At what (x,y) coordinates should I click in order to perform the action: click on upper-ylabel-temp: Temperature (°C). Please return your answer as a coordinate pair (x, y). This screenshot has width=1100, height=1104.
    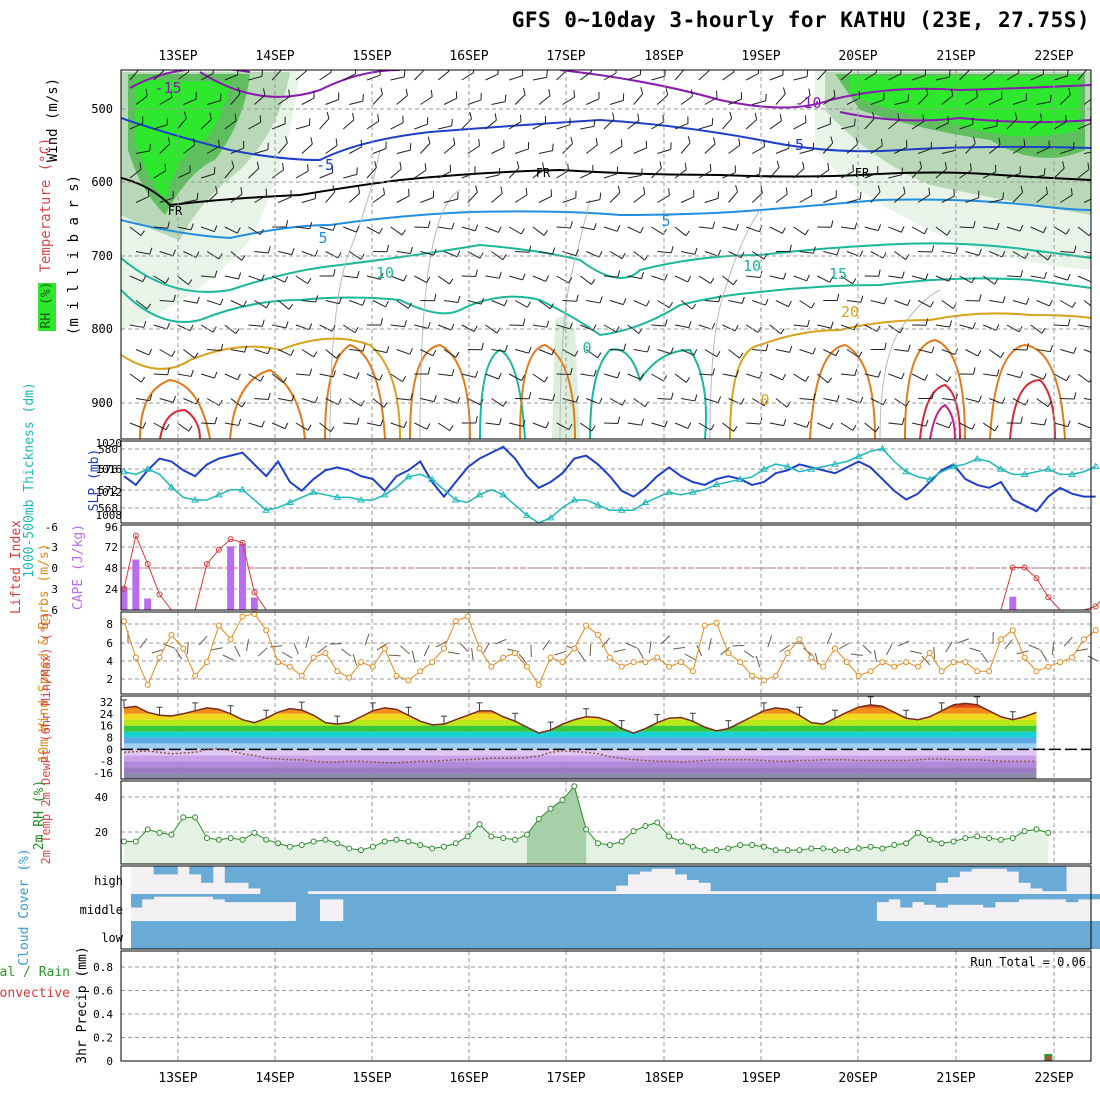
    Looking at the image, I should click on (46, 205).